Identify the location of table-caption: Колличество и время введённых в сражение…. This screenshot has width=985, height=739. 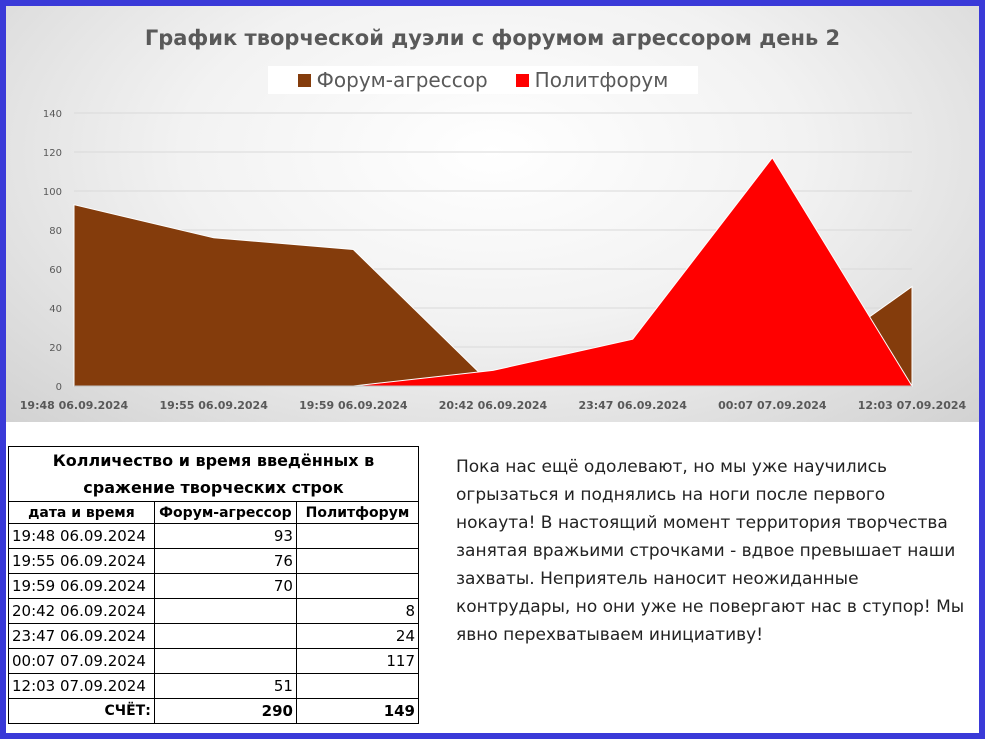
(213, 474).